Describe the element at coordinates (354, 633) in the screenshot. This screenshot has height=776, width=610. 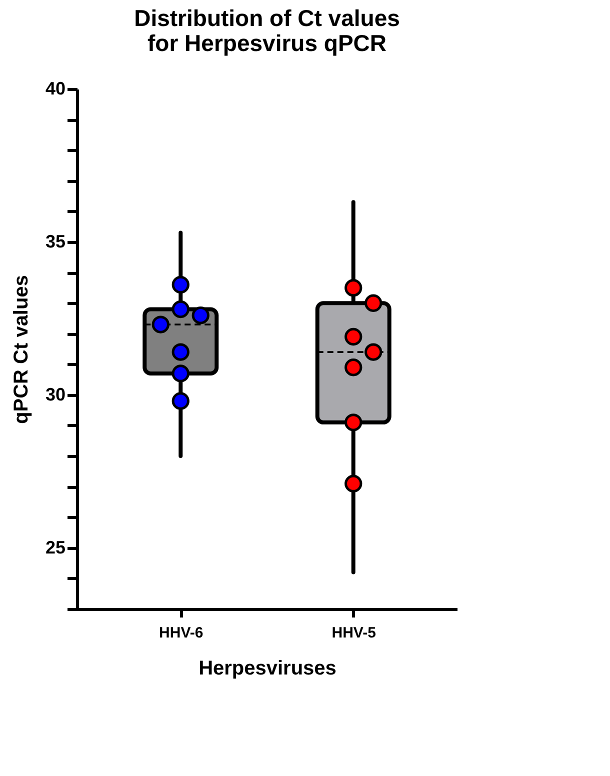
I see `x-tick-label: HHV-5` at that location.